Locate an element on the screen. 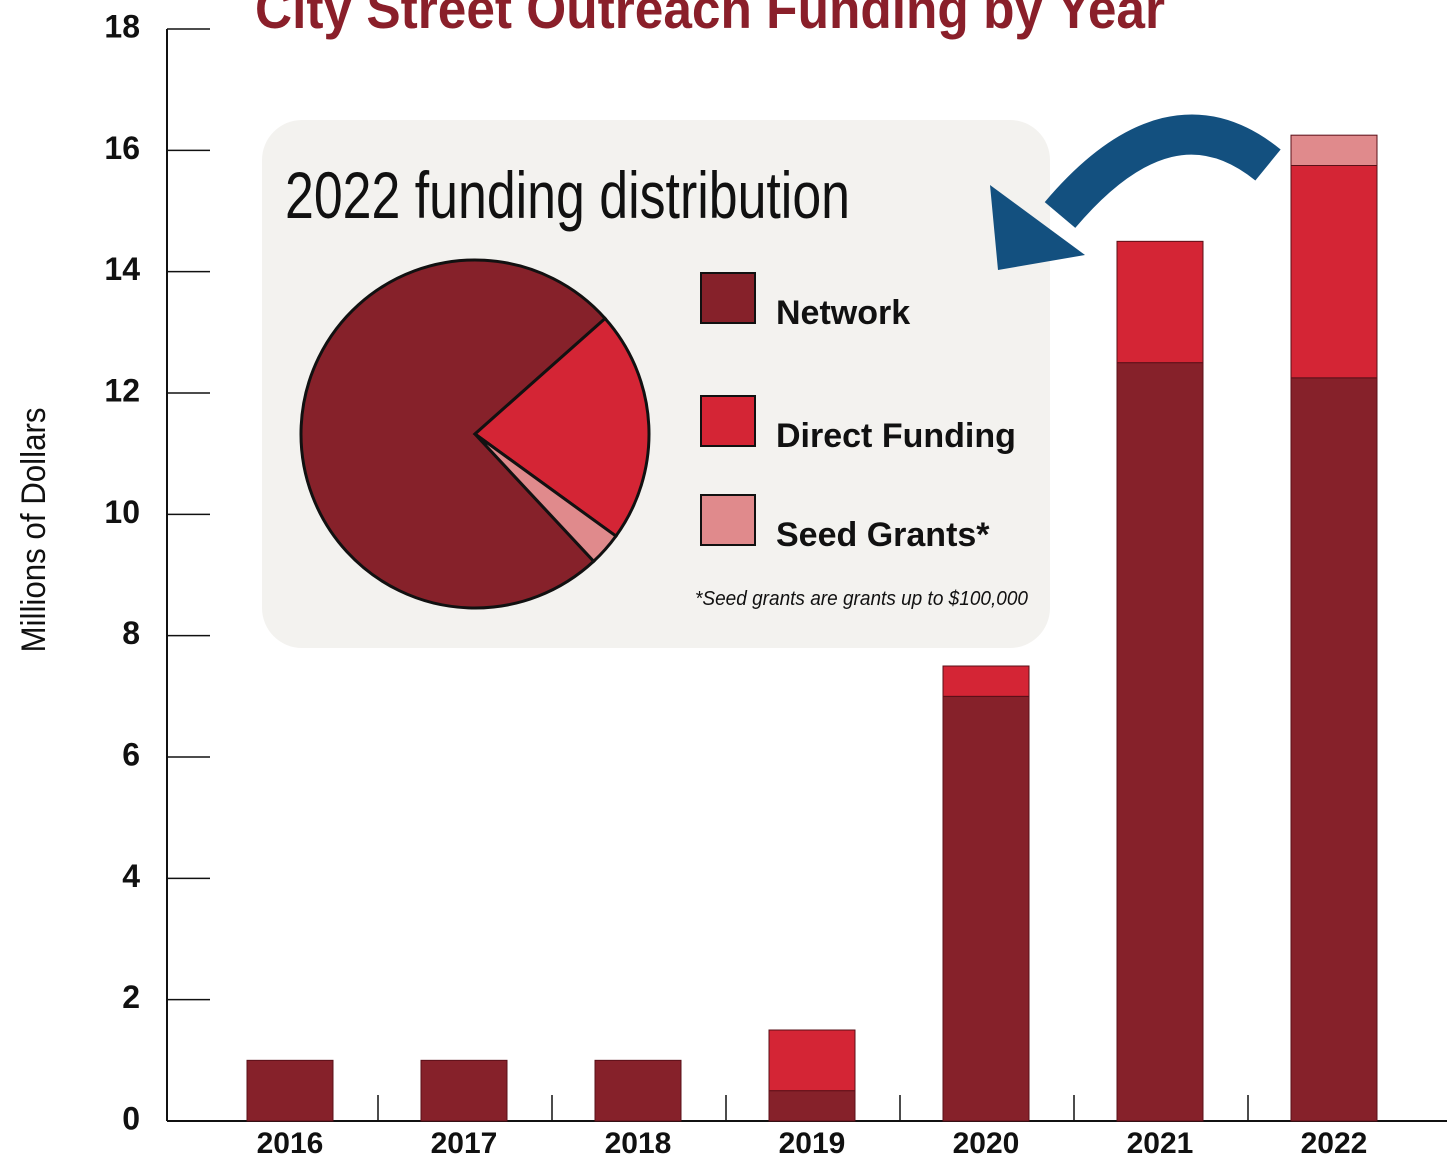  legend-label: Seed Grants* is located at coordinates (883, 535).